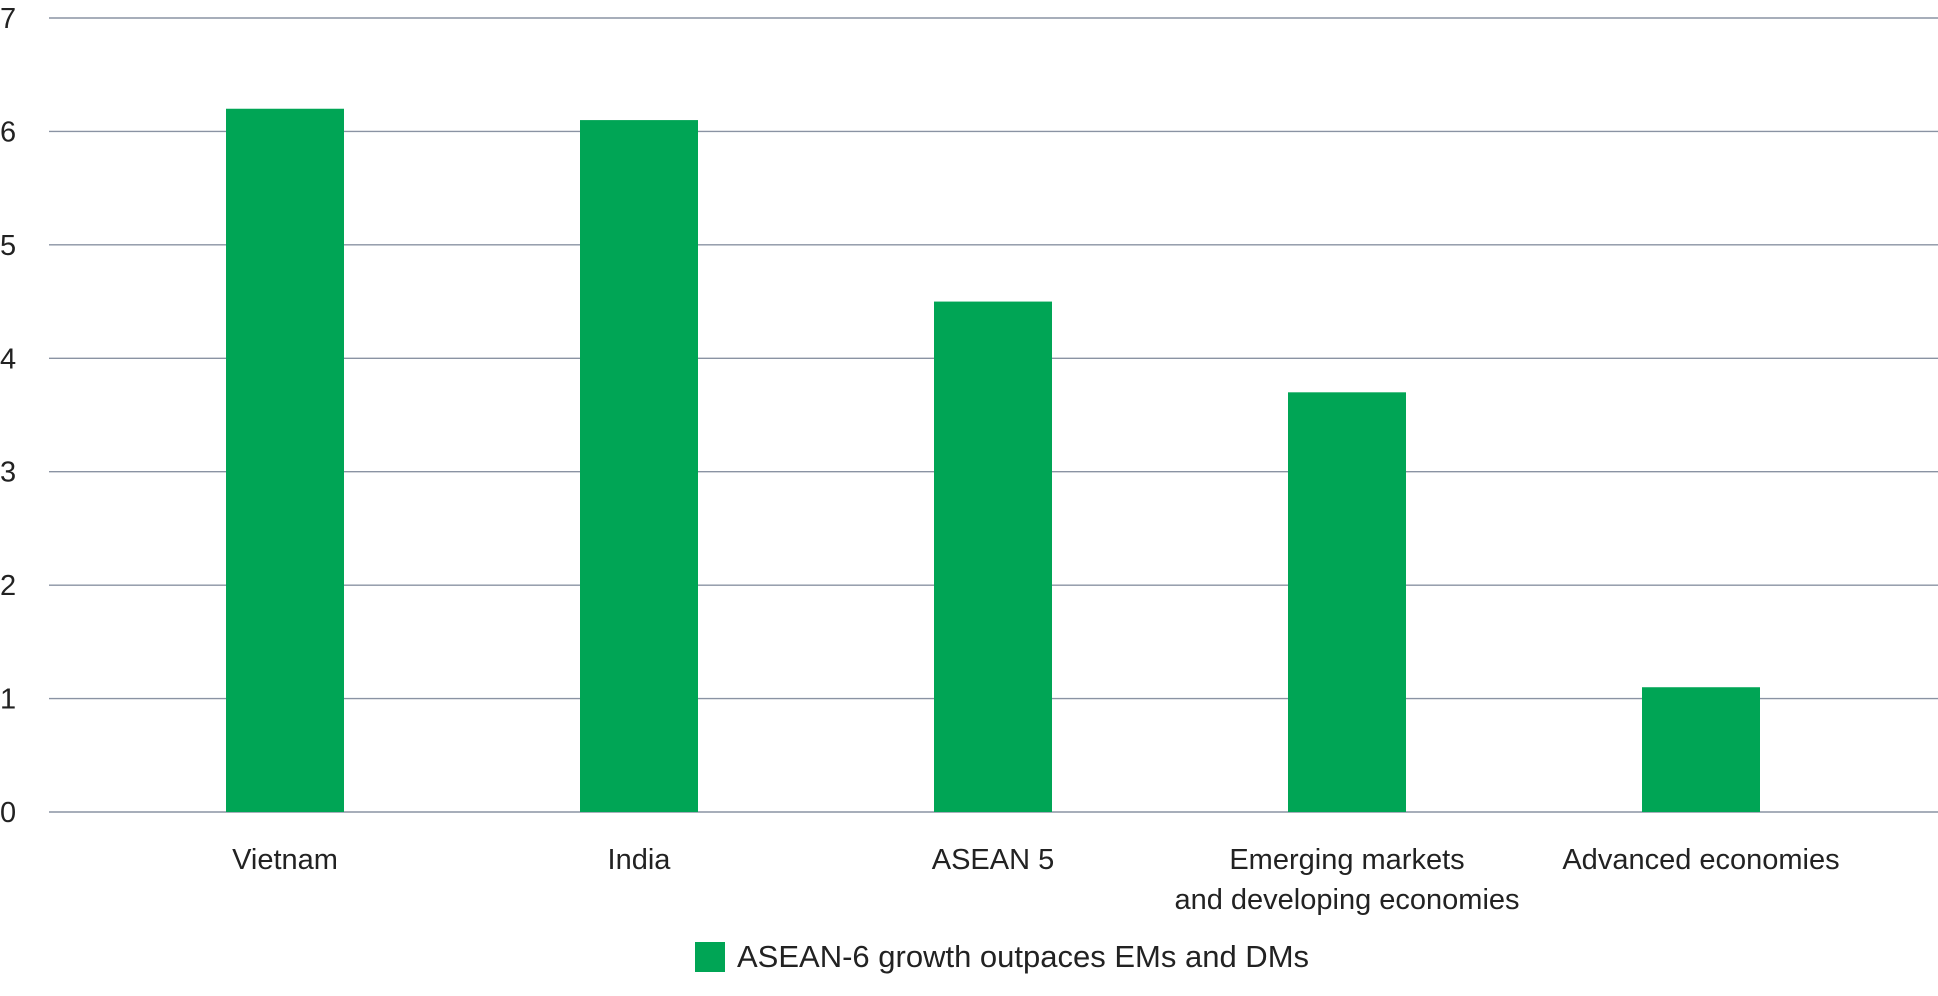 The width and height of the screenshot is (1938, 996). I want to click on y-tick-label: 4, so click(8, 359).